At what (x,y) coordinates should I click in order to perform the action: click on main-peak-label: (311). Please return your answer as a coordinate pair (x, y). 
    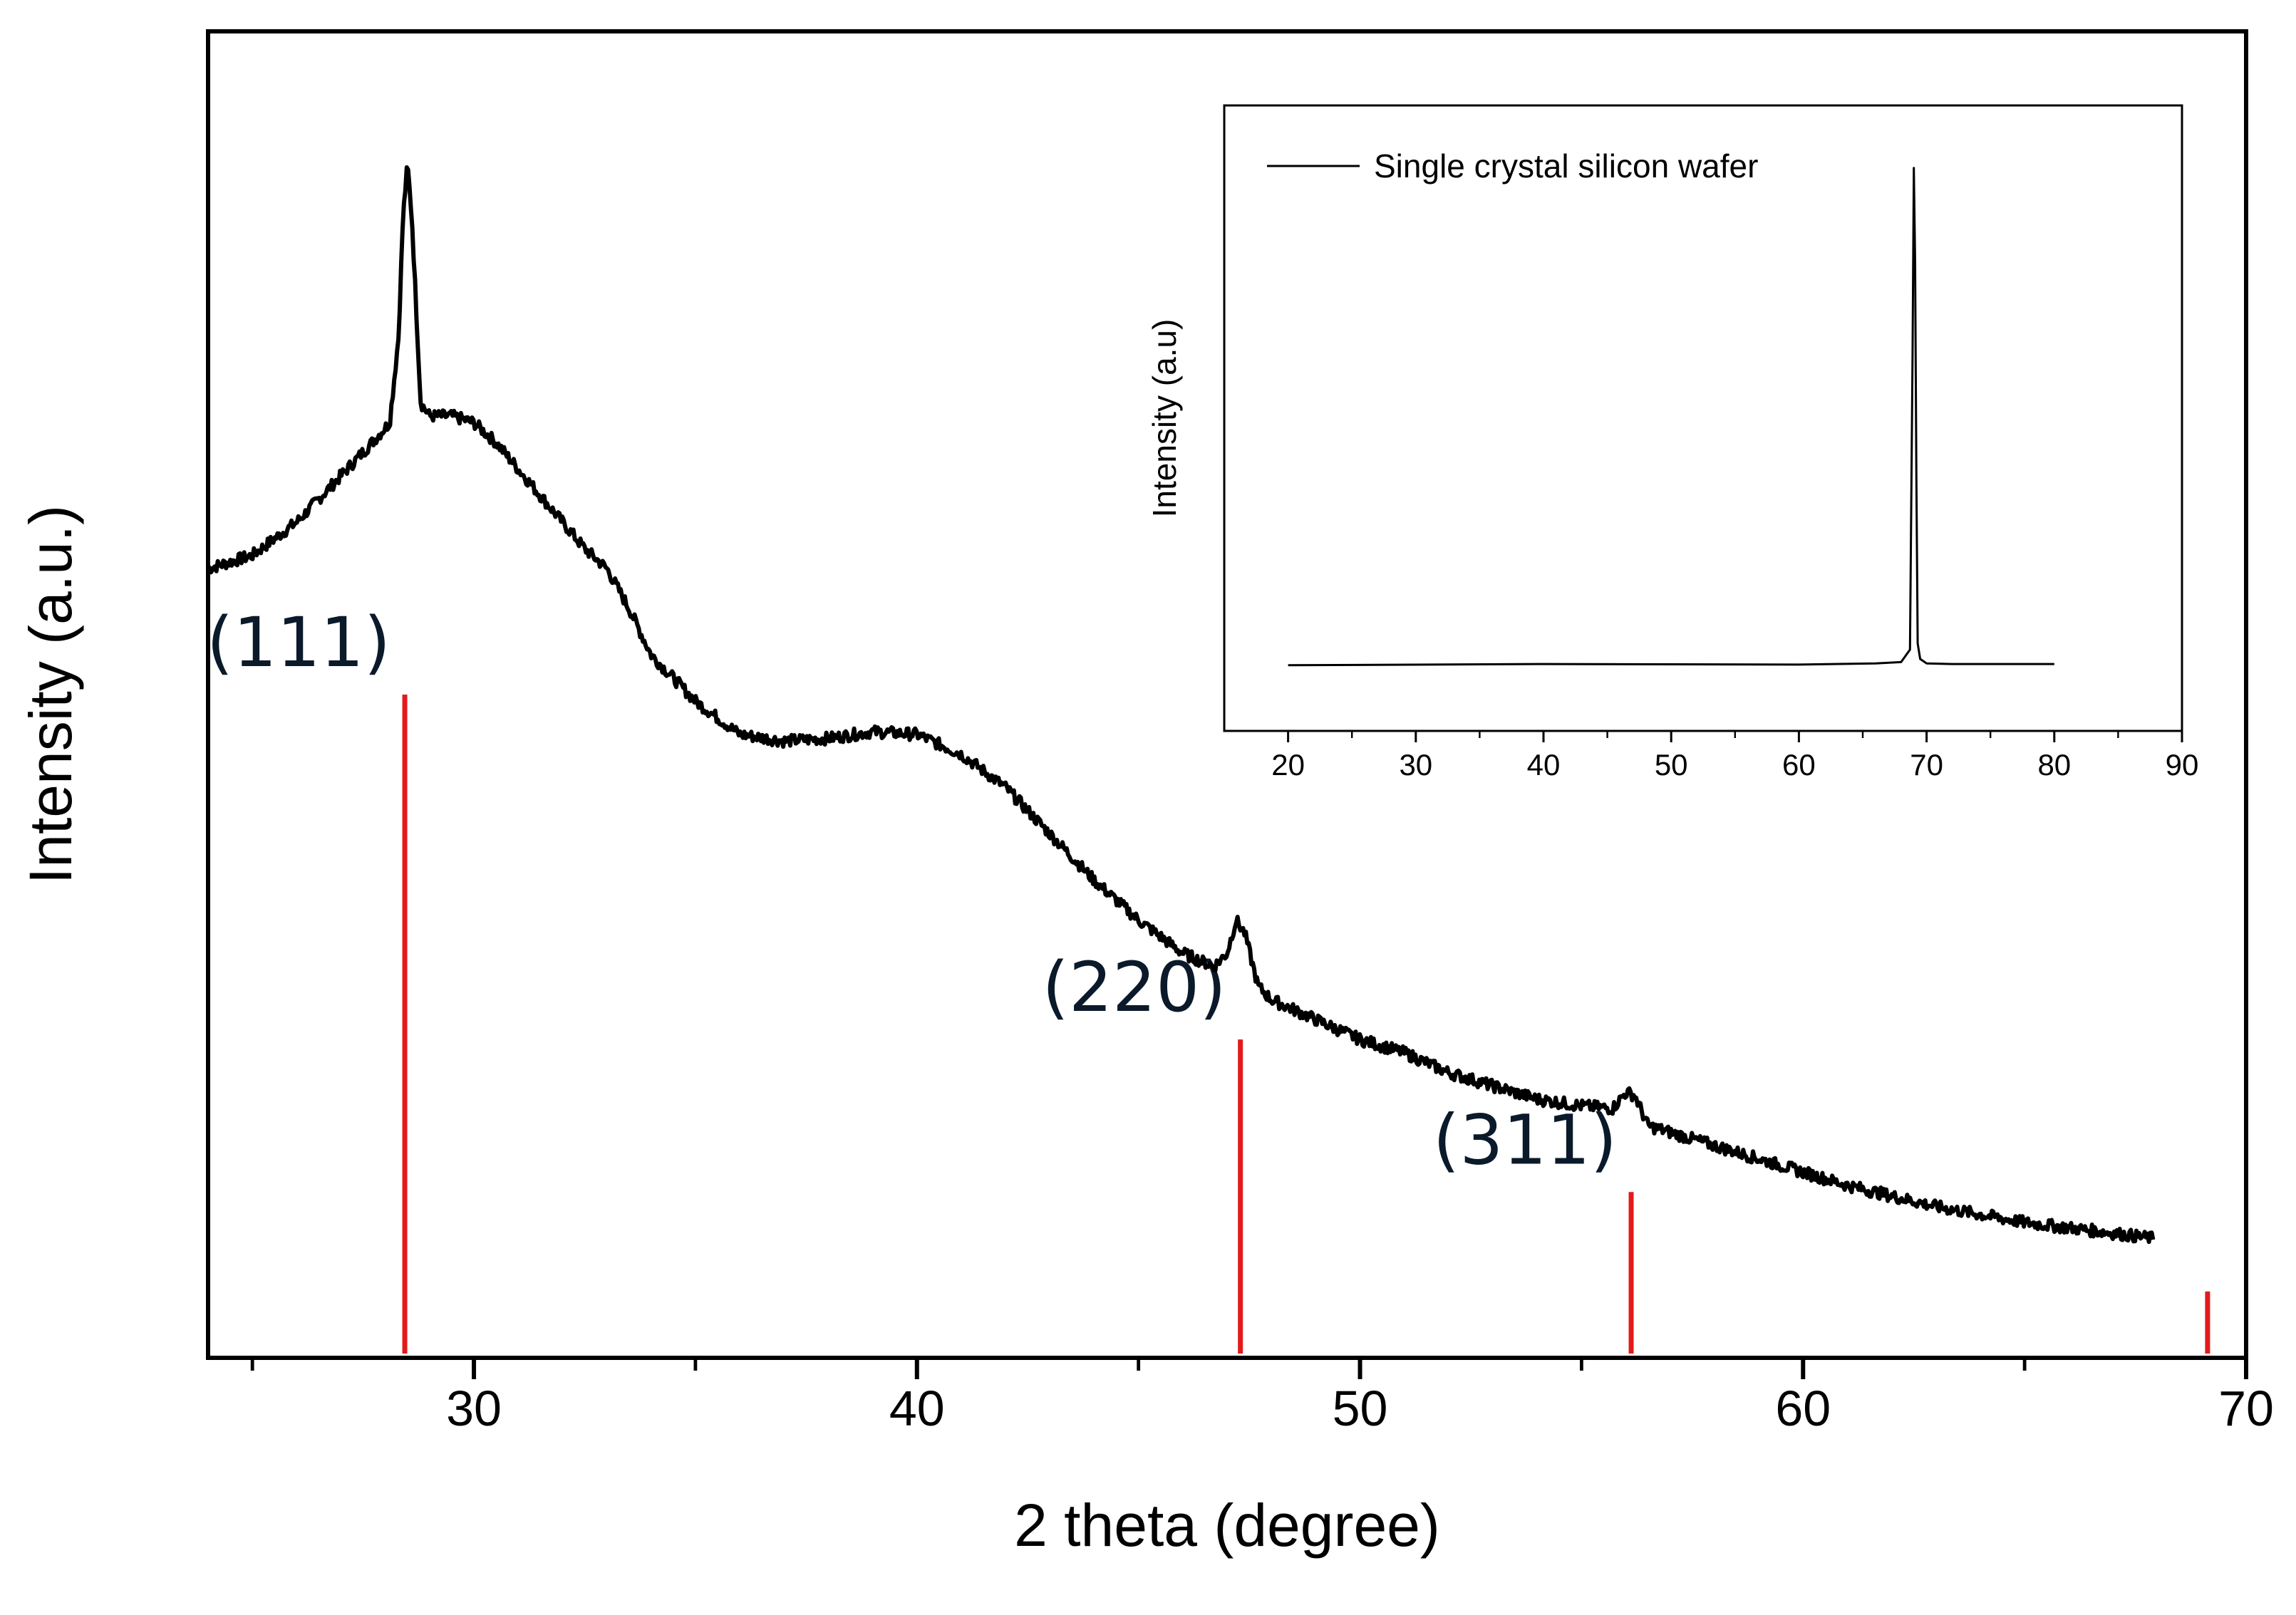
    Looking at the image, I should click on (1525, 1140).